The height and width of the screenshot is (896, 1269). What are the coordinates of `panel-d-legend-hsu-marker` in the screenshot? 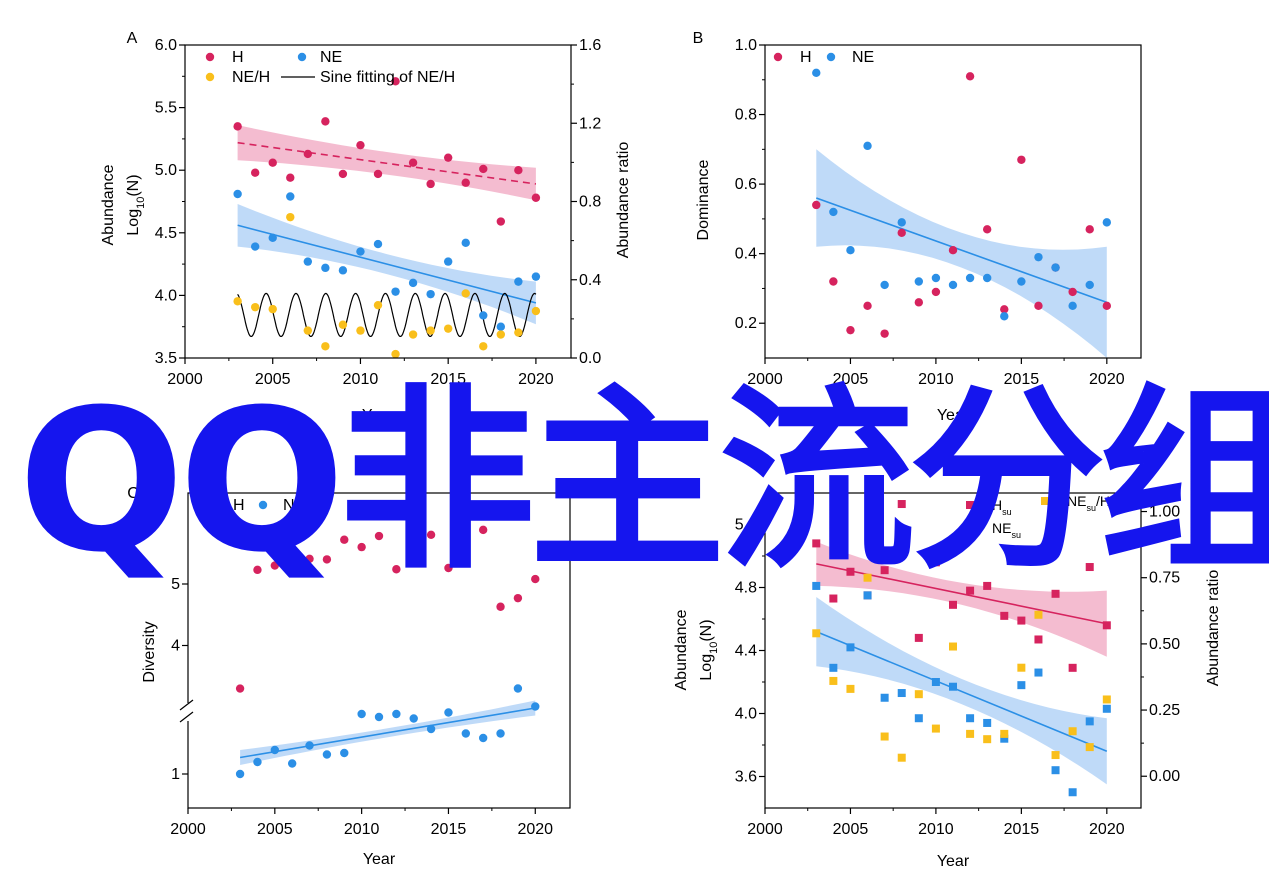 It's located at (970, 505).